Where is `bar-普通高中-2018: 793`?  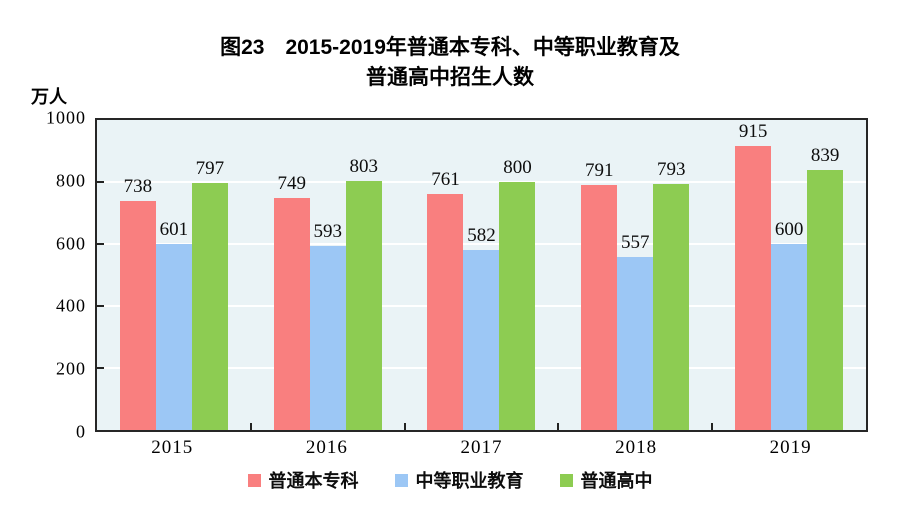
bar-普通高中-2018: 793 is located at coordinates (671, 294).